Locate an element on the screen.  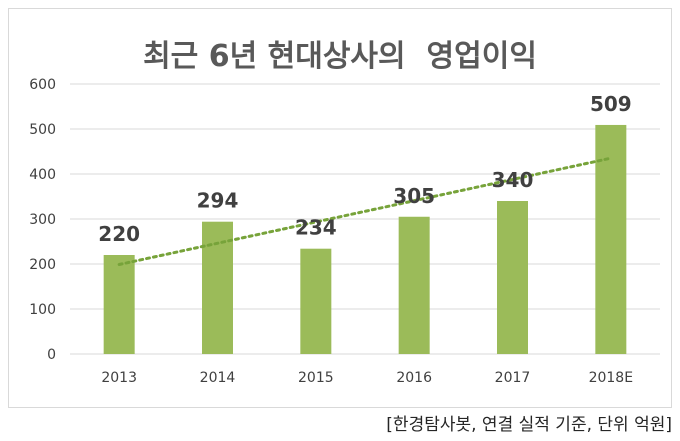
x-tick-label: 2014 is located at coordinates (218, 378).